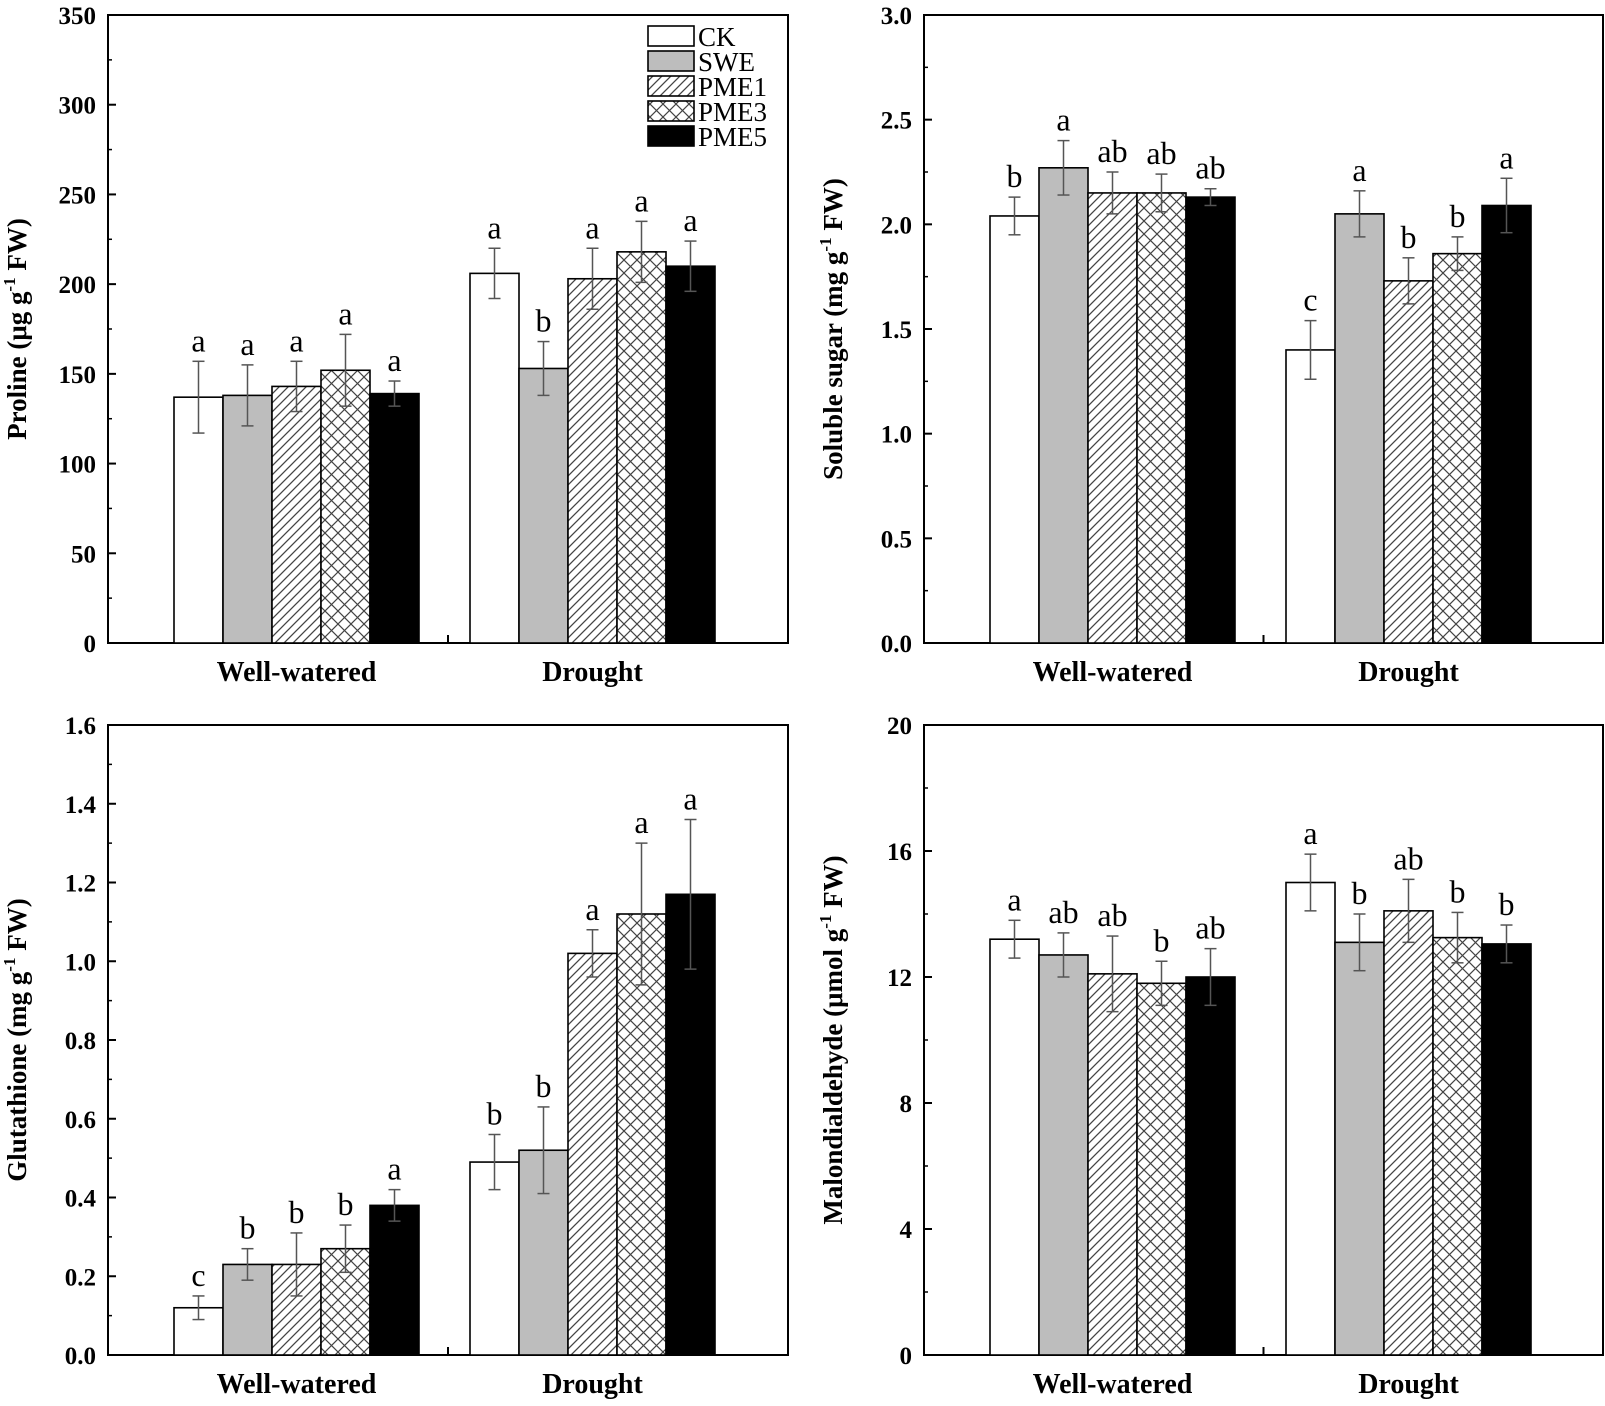  Describe the element at coordinates (899, 852) in the screenshot. I see `y-tick-label: 16` at that location.